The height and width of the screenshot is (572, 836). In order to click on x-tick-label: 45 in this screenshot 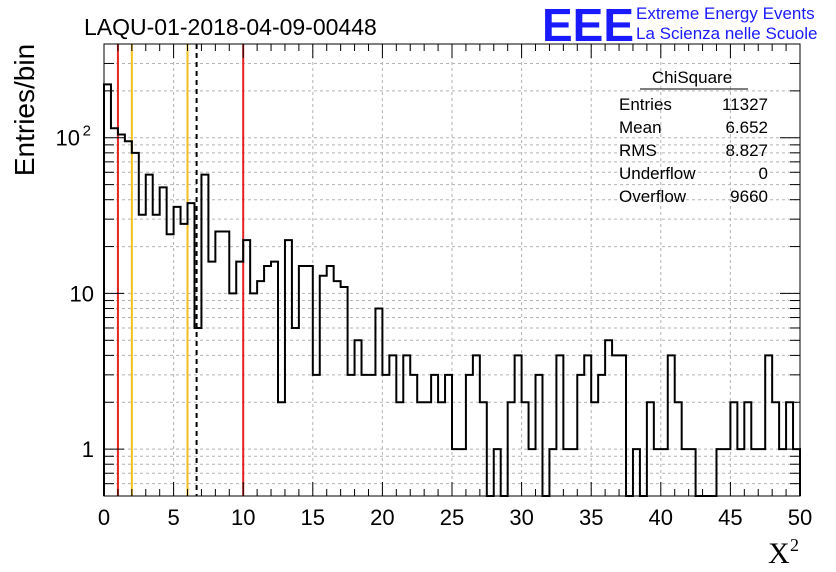, I will do `click(730, 517)`.